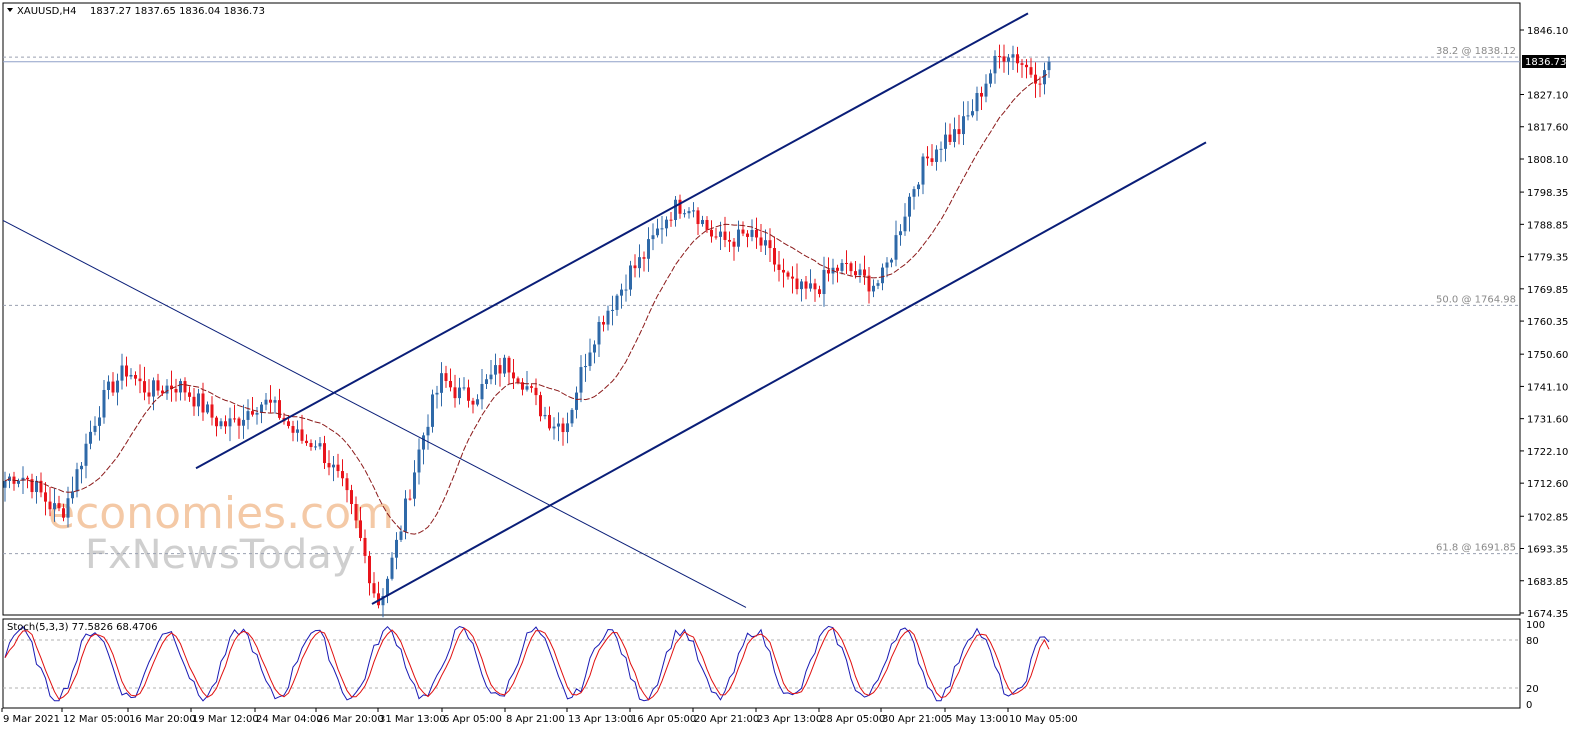 The height and width of the screenshot is (743, 1596). What do you see at coordinates (162, 719) in the screenshot?
I see `time-tick-label: 16 Mar 20:00` at bounding box center [162, 719].